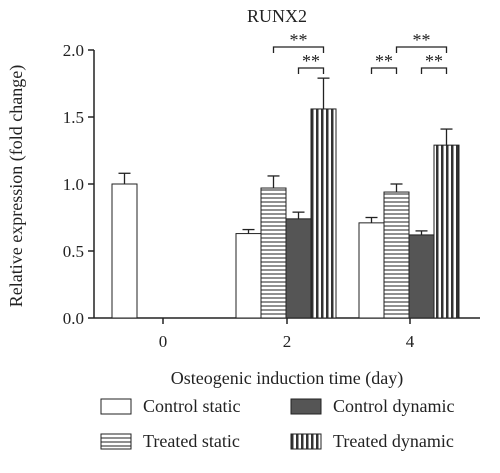  What do you see at coordinates (192, 406) in the screenshot?
I see `legend-label: Control static` at bounding box center [192, 406].